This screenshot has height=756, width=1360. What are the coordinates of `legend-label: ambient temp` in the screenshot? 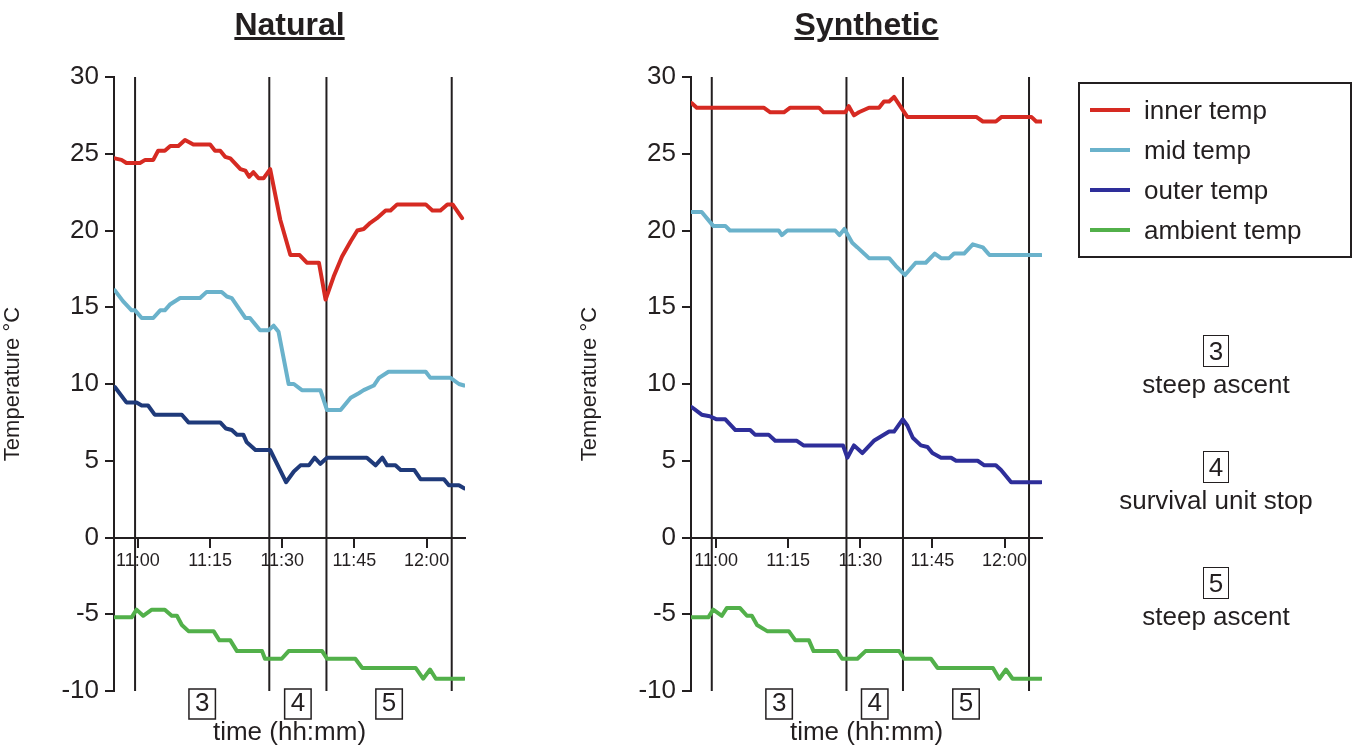 It's located at (1223, 230).